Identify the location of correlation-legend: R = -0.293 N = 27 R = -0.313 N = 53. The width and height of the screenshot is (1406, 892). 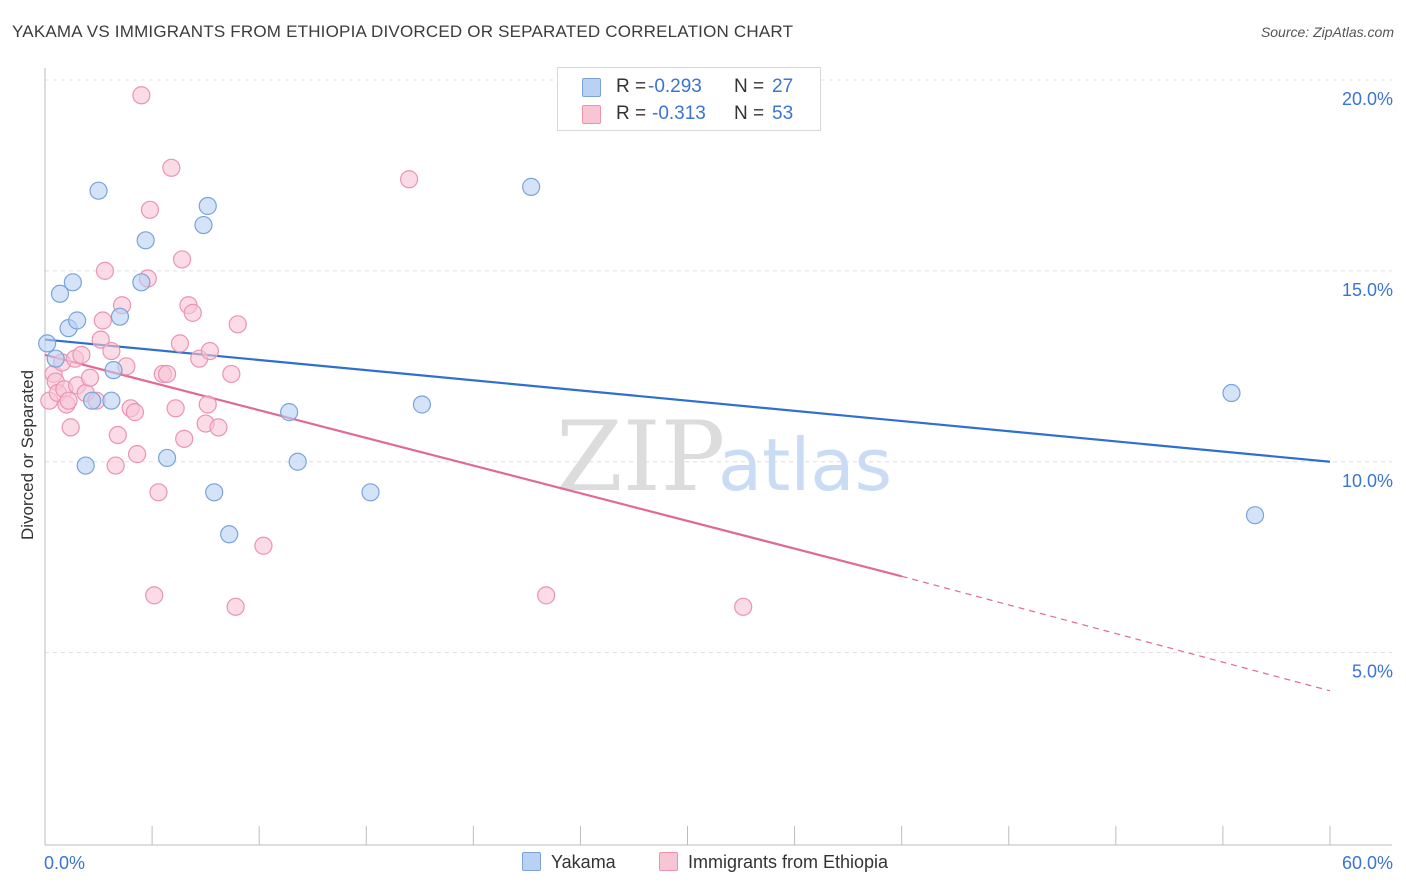
(689, 99).